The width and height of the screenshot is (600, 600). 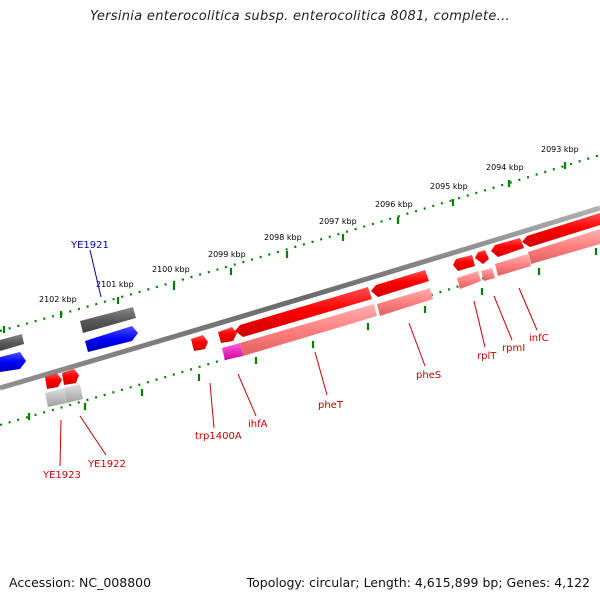 I want to click on accession-text: Accession: NC_008800, so click(x=80, y=582).